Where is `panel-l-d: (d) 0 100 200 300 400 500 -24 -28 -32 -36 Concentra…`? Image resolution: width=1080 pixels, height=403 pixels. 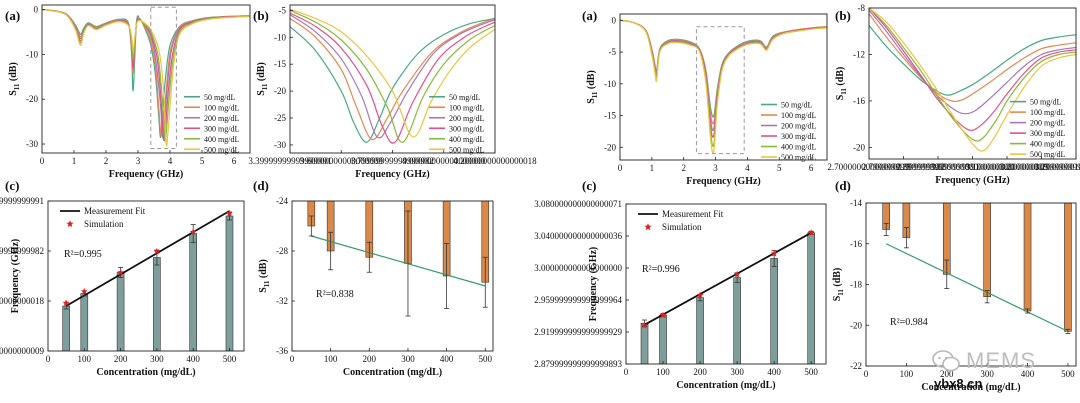
panel-l-d: (d) 0 100 200 300 400 500 -24 -28 -32 -36 Concentra… is located at coordinates (373, 278).